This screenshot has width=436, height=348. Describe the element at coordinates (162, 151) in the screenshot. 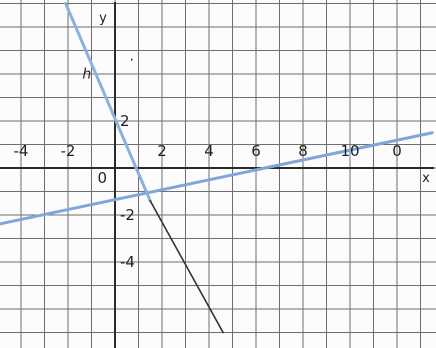

I see `x-tick-label: 2` at that location.